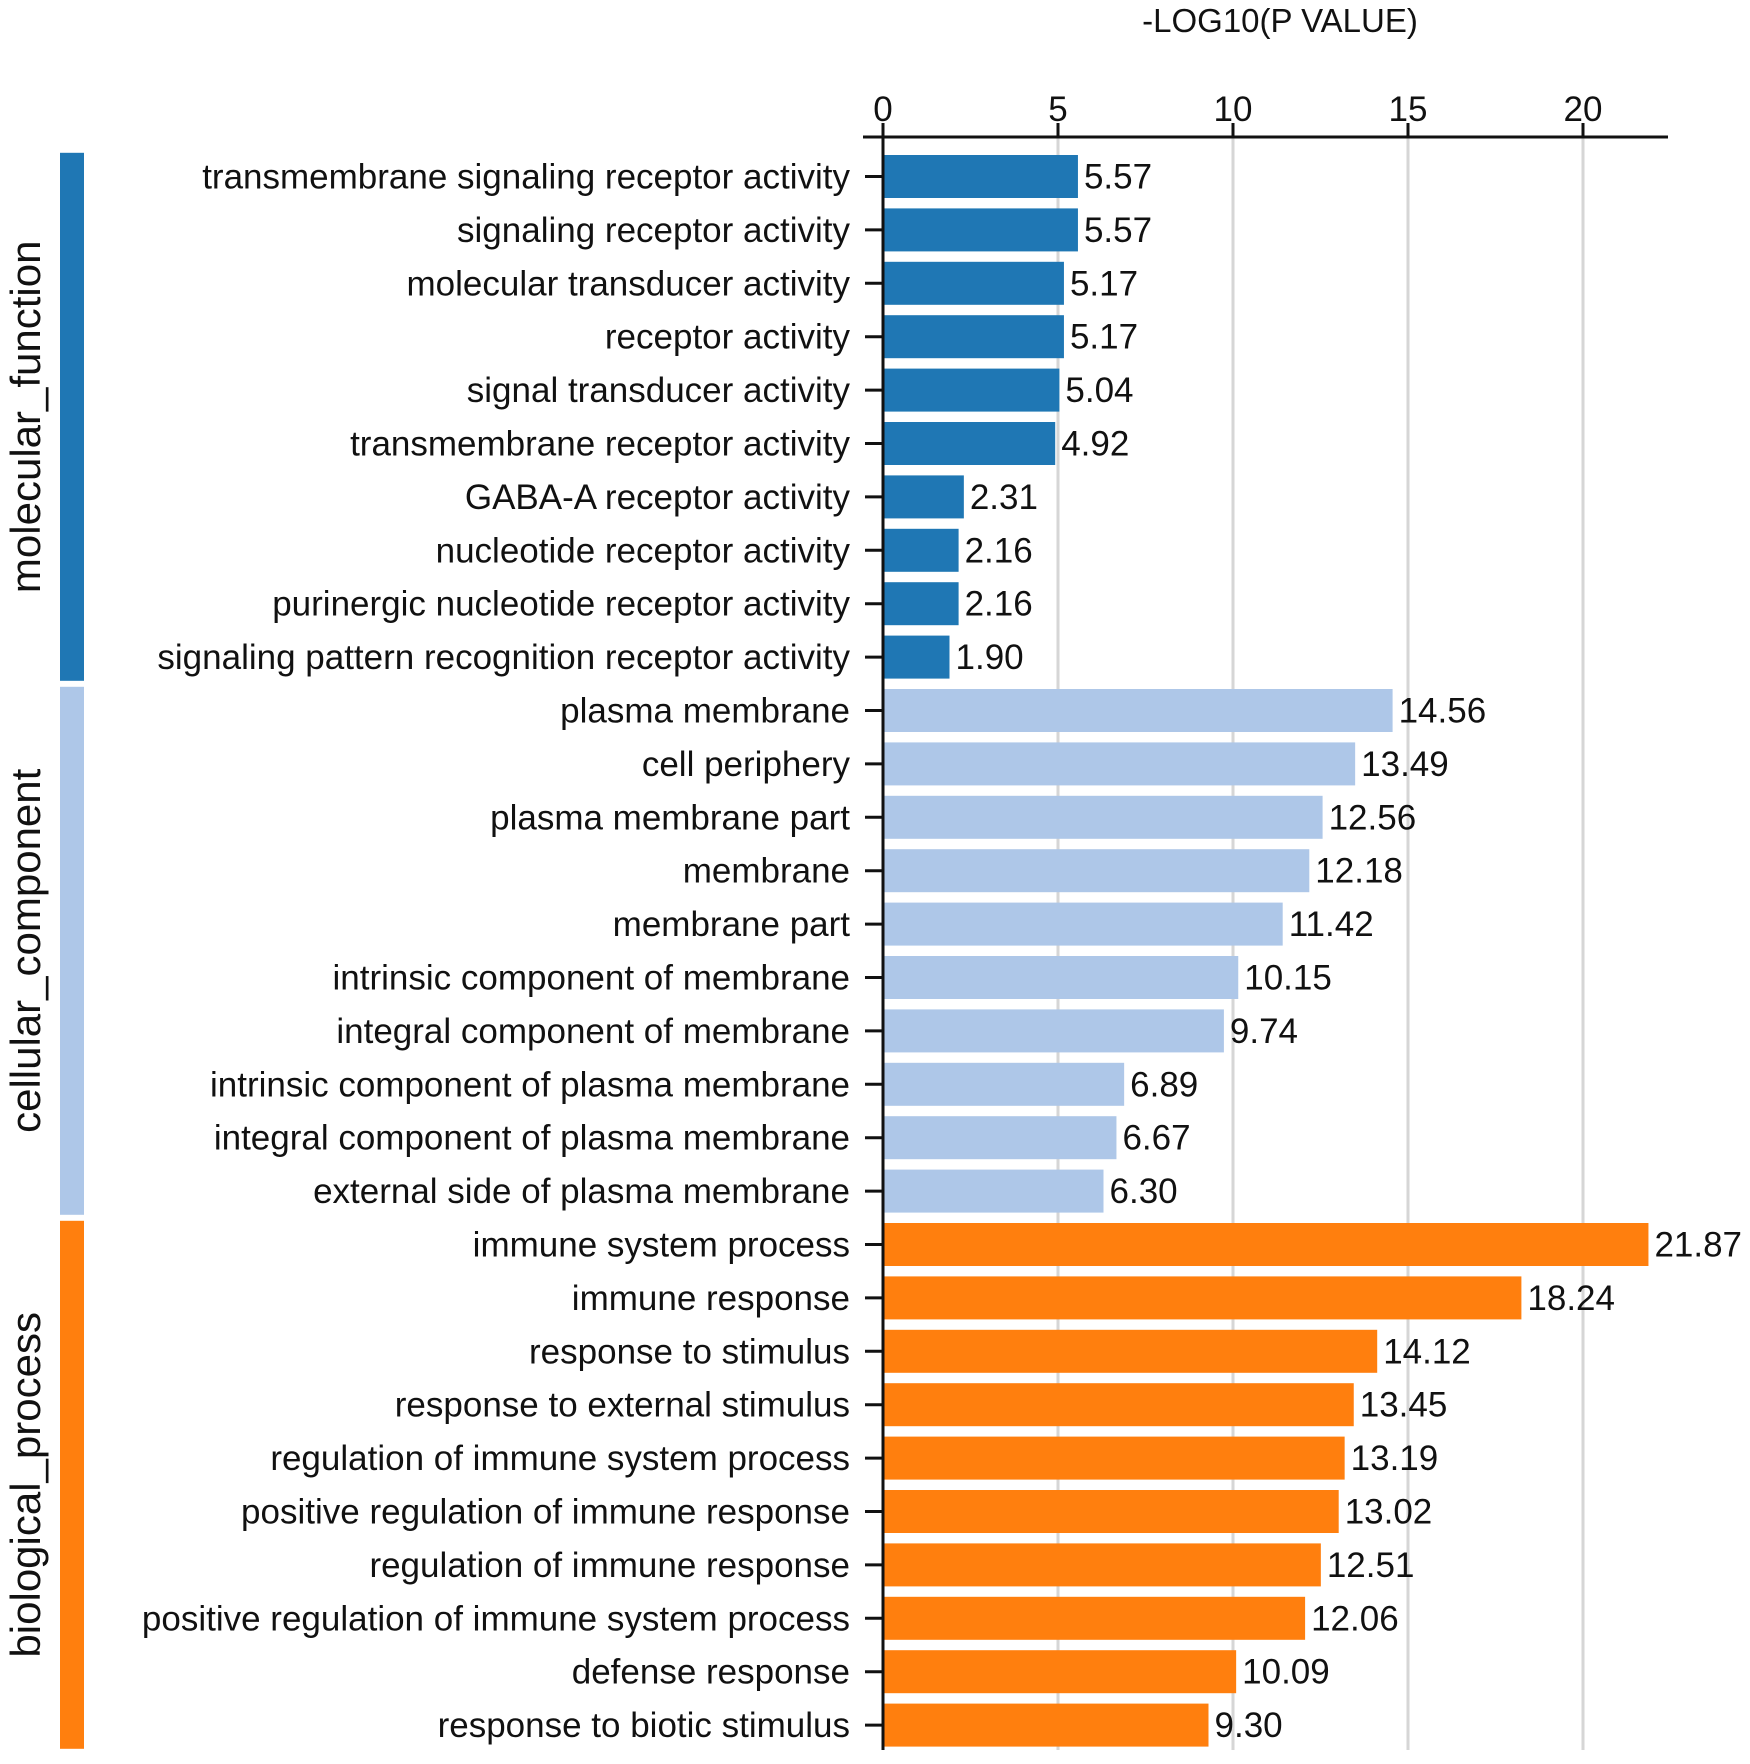 The height and width of the screenshot is (1764, 1750). What do you see at coordinates (746, 764) in the screenshot?
I see `category-label: cell periphery` at bounding box center [746, 764].